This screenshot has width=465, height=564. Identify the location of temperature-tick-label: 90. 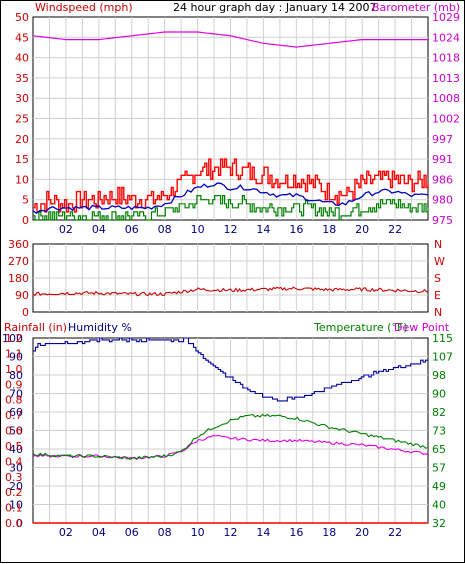
(439, 394).